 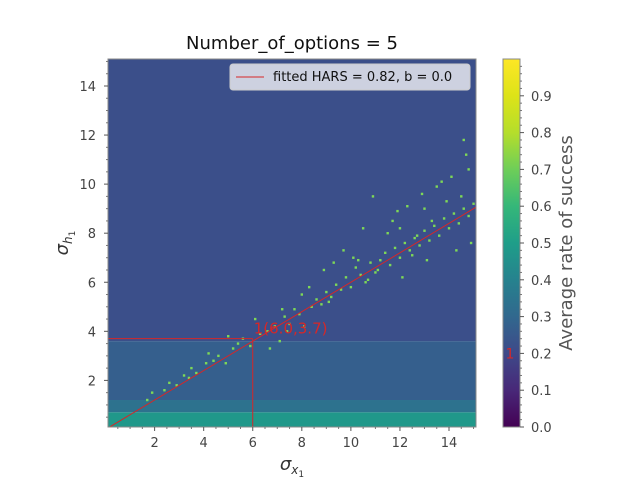 What do you see at coordinates (154, 443) in the screenshot?
I see `x-tick-label: 2` at bounding box center [154, 443].